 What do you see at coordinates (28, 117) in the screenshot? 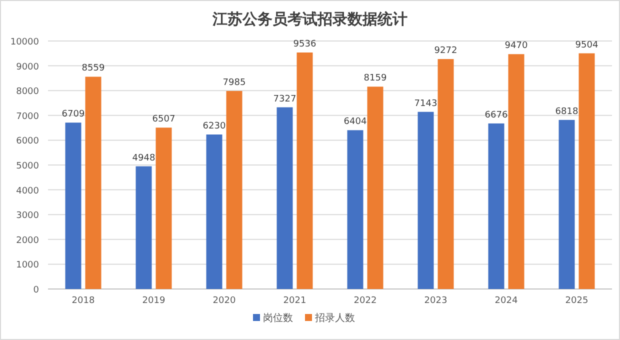
I see `y-tick-label: 7000` at bounding box center [28, 117].